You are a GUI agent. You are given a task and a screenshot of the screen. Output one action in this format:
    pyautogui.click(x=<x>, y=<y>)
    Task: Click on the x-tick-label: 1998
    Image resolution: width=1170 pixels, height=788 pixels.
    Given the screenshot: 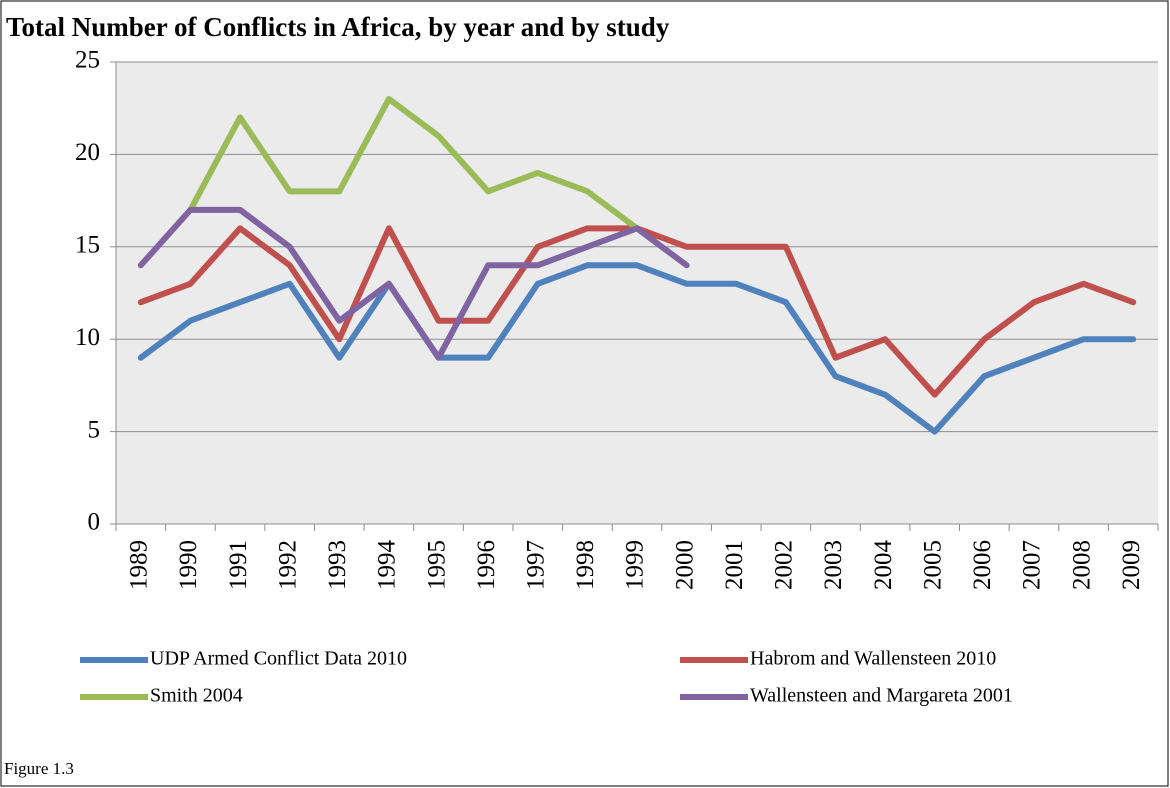 What is the action you would take?
    pyautogui.click(x=585, y=565)
    